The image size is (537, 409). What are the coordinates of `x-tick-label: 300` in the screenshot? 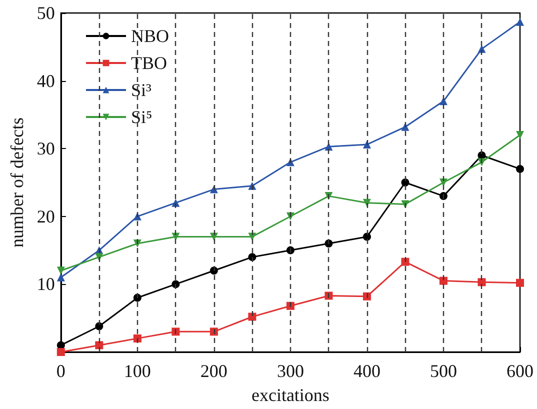 It's located at (290, 371).